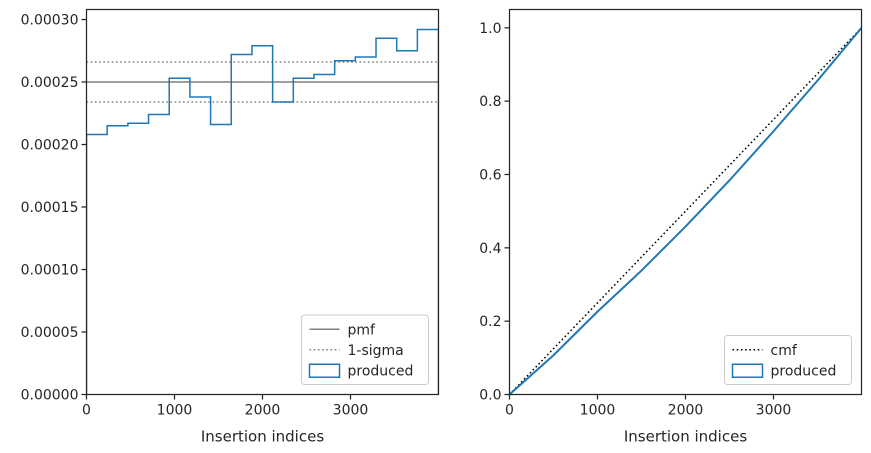  I want to click on legend-label-1-sigma: 1-sigma, so click(376, 351).